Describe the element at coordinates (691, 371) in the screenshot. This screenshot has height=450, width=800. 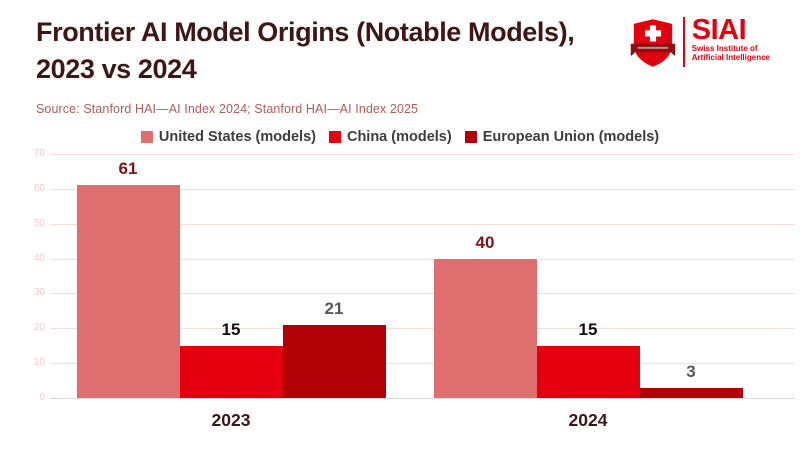
I see `bar-value-label: 3` at that location.